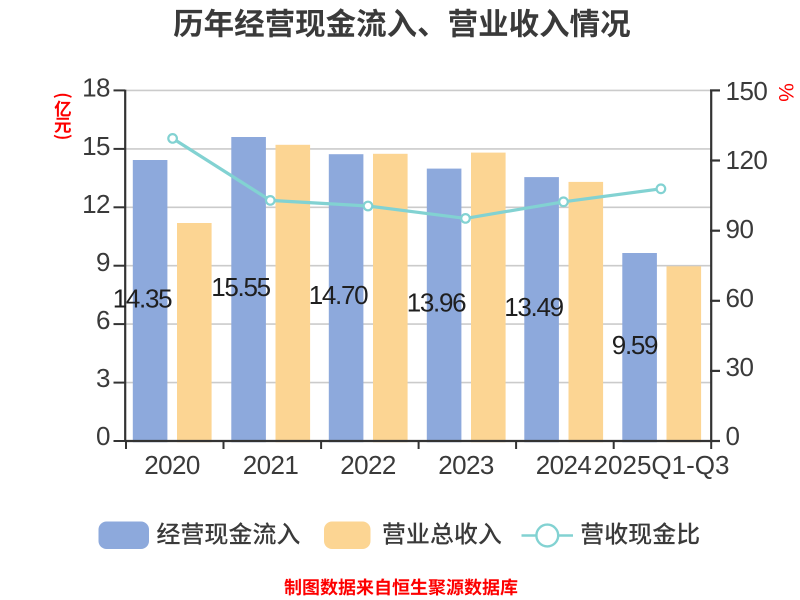  Describe the element at coordinates (740, 229) in the screenshot. I see `svg-text: 90` at that location.